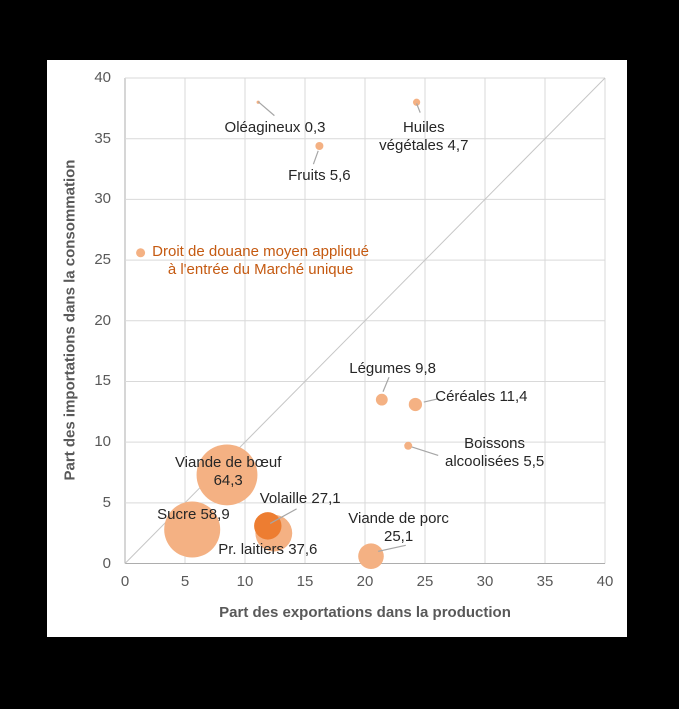 This screenshot has width=679, height=709. Describe the element at coordinates (227, 475) in the screenshot. I see `bubble-Viande de bœuf` at that location.